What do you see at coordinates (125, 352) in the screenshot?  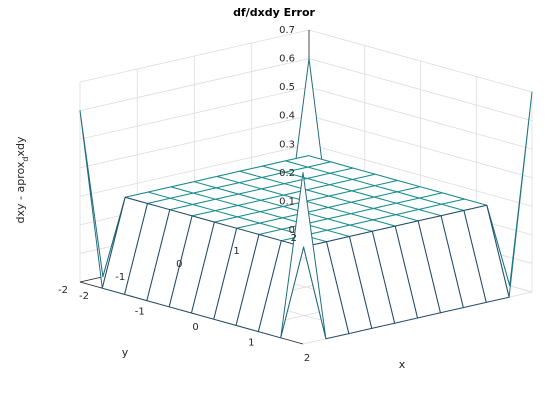 I see `y-axis-label: y` at bounding box center [125, 352].